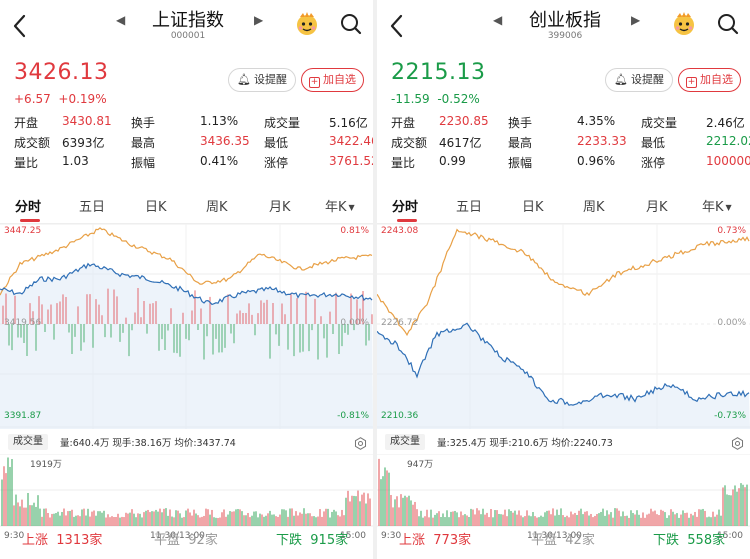 The width and height of the screenshot is (750, 559). I want to click on add-watchlist-icon: +, so click(691, 82).